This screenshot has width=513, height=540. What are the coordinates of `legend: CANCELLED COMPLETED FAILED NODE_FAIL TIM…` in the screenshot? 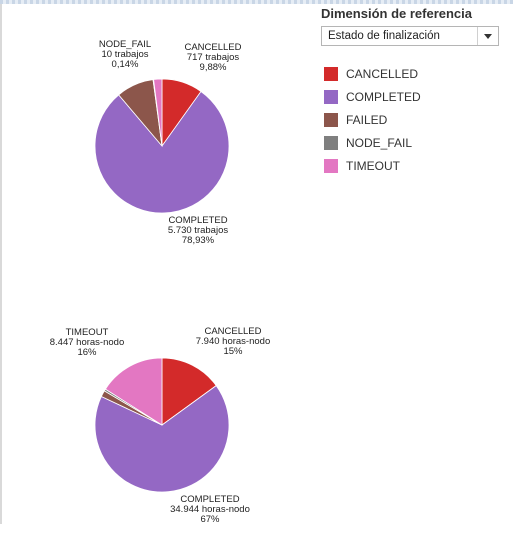 It's located at (372, 119).